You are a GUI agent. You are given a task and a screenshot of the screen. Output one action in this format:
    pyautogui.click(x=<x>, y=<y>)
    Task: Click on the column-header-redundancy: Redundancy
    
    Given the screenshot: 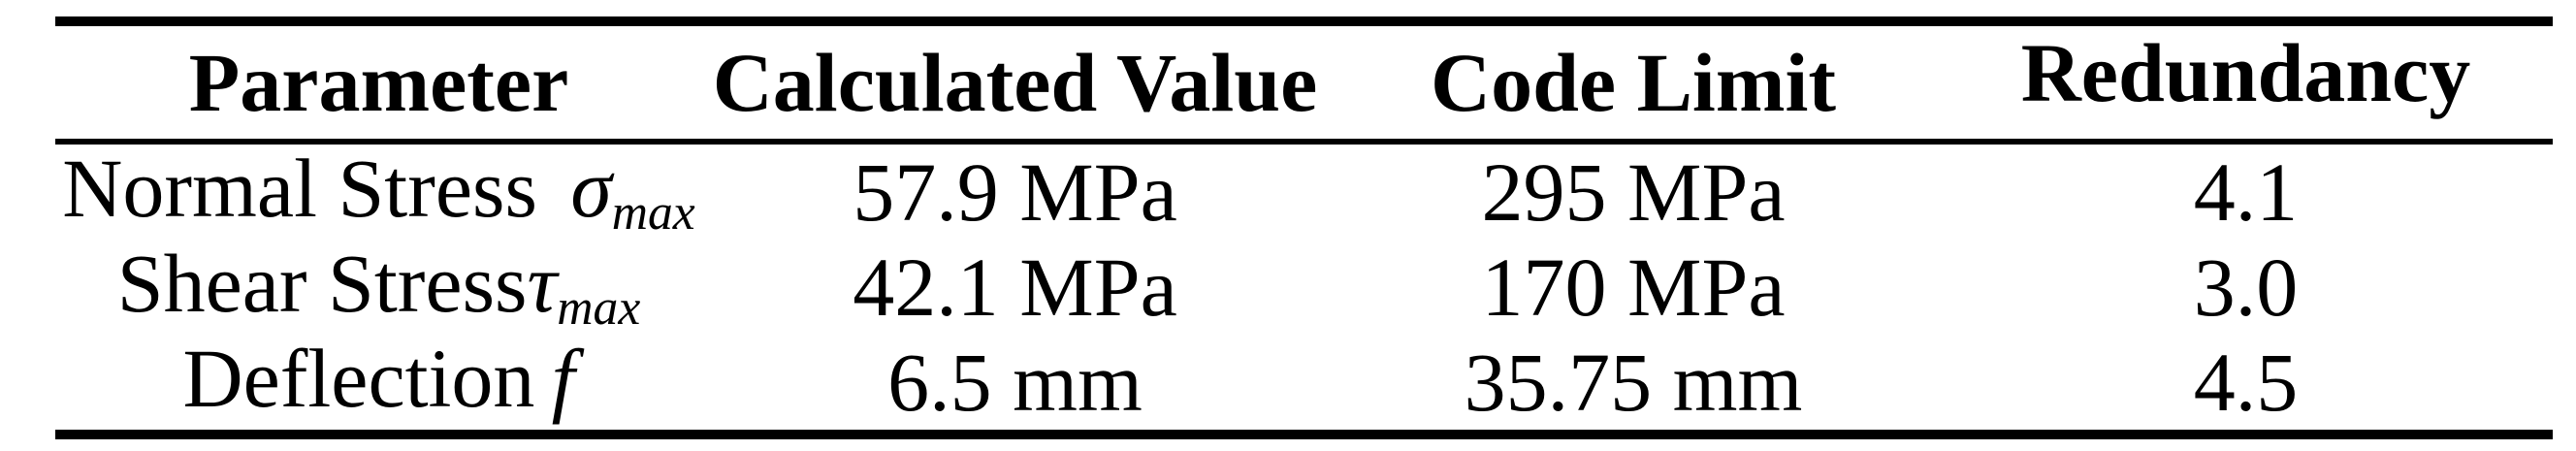 What is the action you would take?
    pyautogui.click(x=2245, y=72)
    